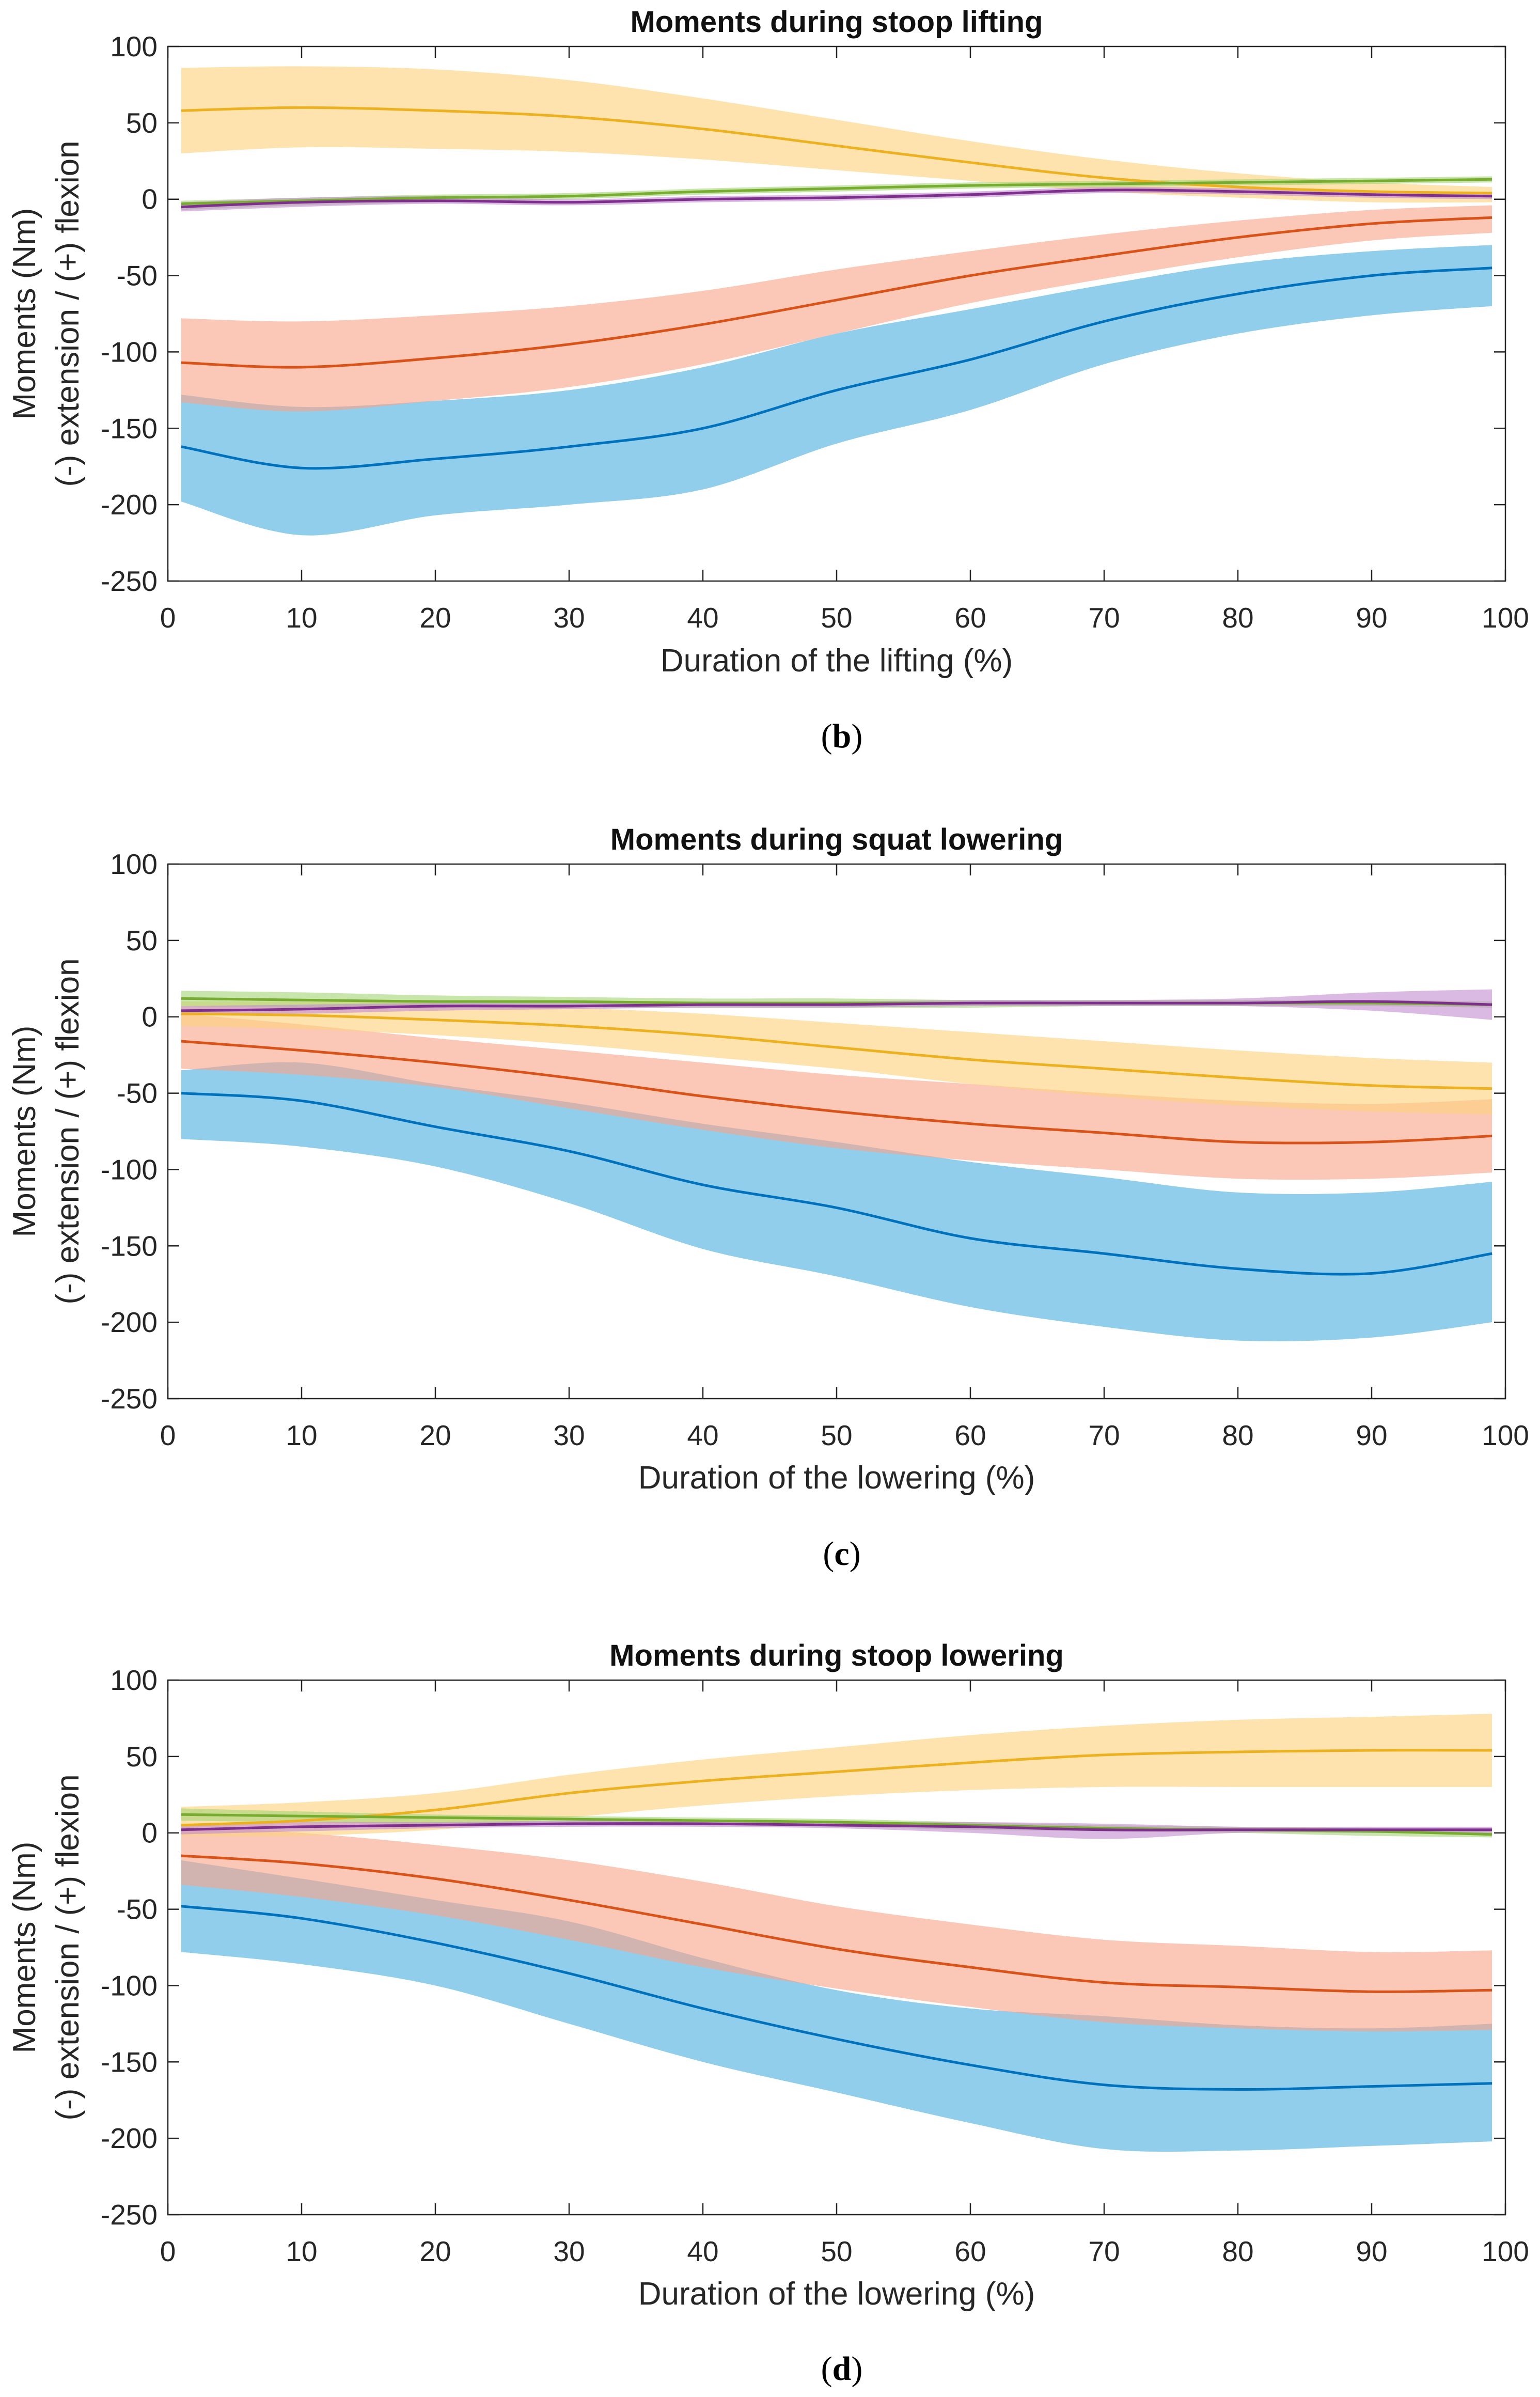 The width and height of the screenshot is (1540, 2397). I want to click on chart-title: Moments during squat lowering, so click(836, 840).